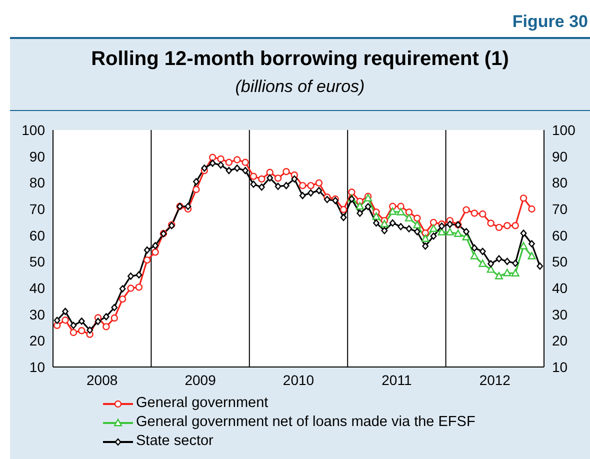  I want to click on x-tick-label: 2010, so click(298, 380).